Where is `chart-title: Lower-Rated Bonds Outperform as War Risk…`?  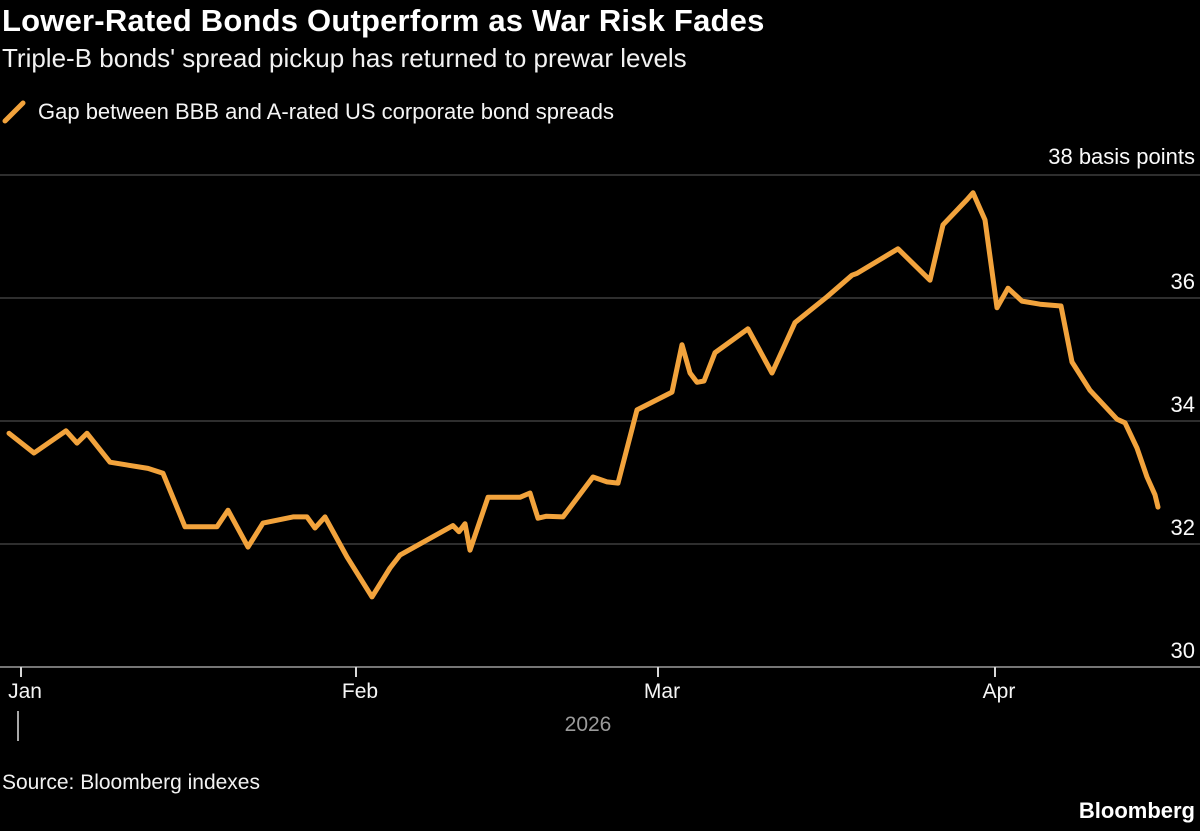 chart-title: Lower-Rated Bonds Outperform as War Risk… is located at coordinates (383, 20).